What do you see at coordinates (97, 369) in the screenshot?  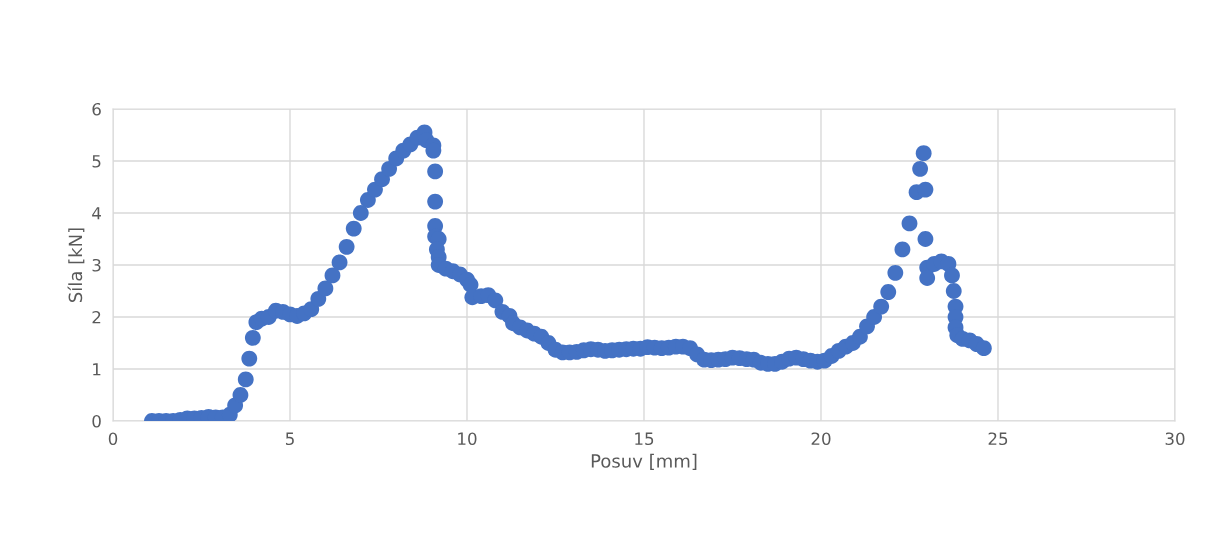 I see `y-tick-label: 1` at bounding box center [97, 369].